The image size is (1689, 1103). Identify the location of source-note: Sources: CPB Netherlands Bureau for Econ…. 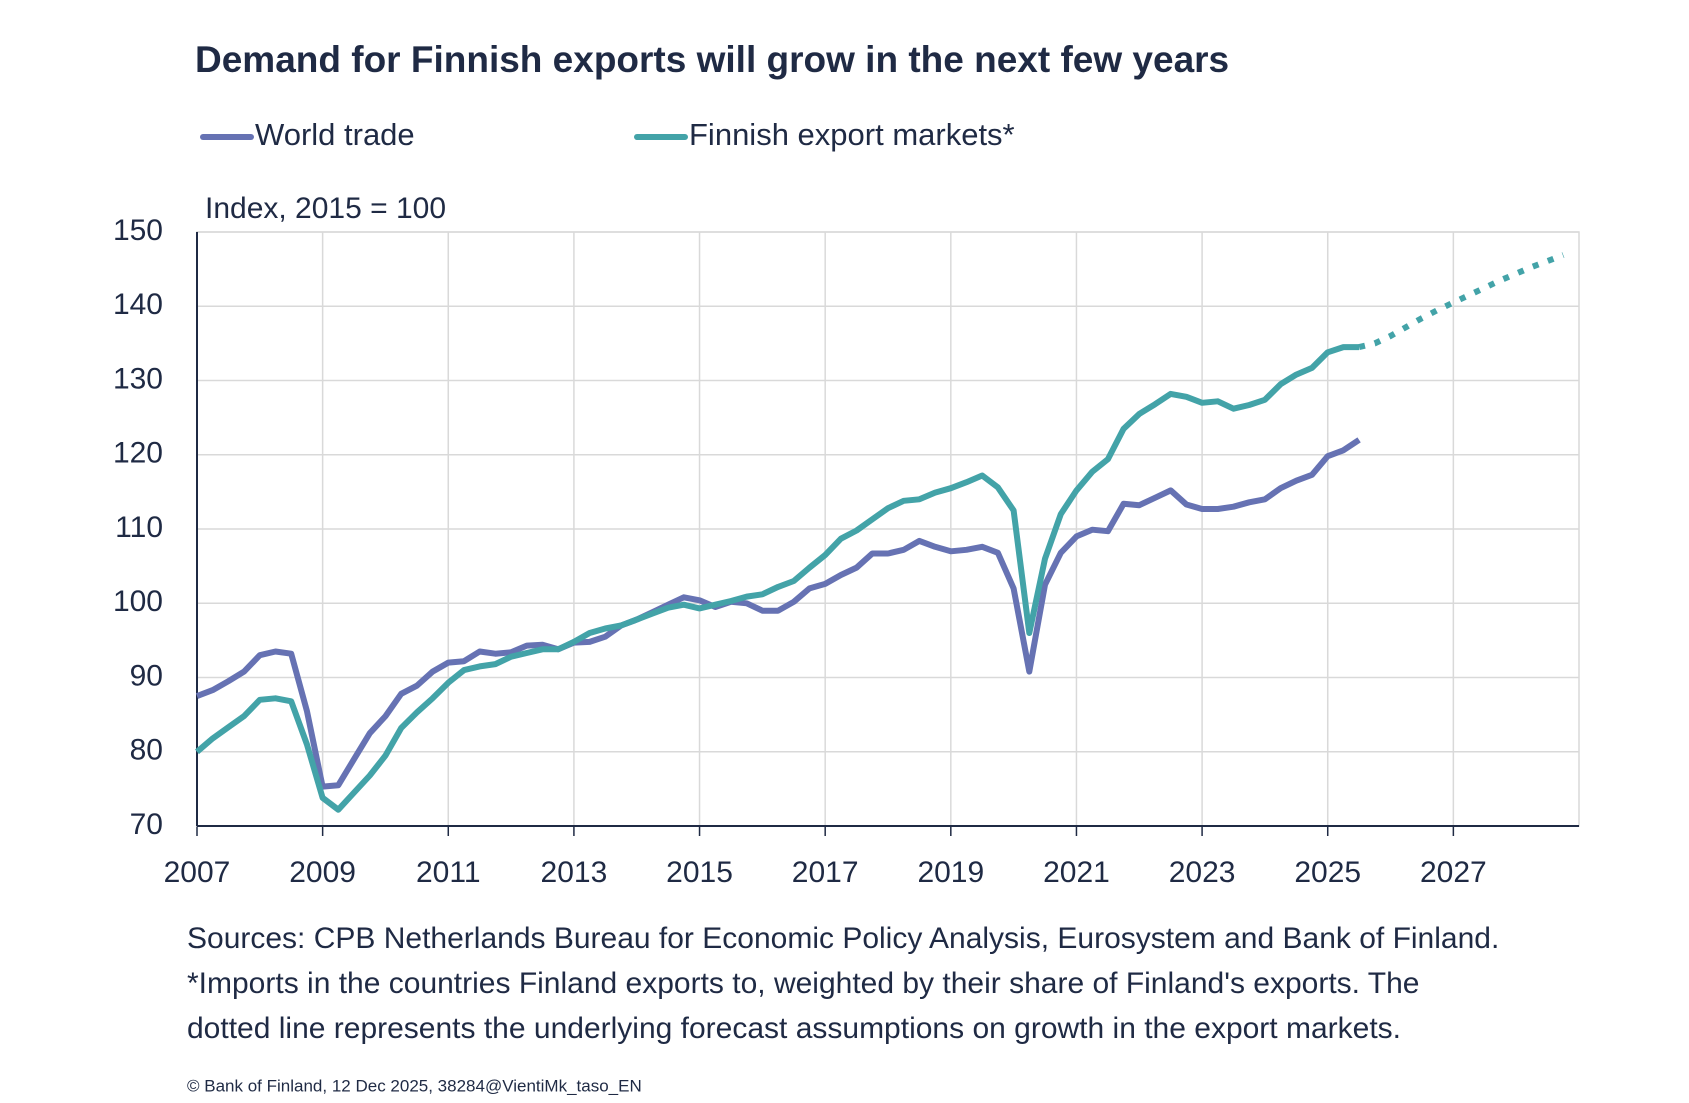
(843, 938).